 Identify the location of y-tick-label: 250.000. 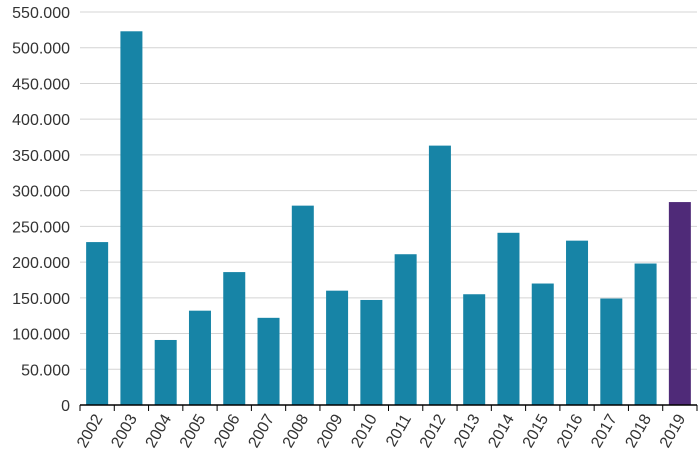
(41, 227).